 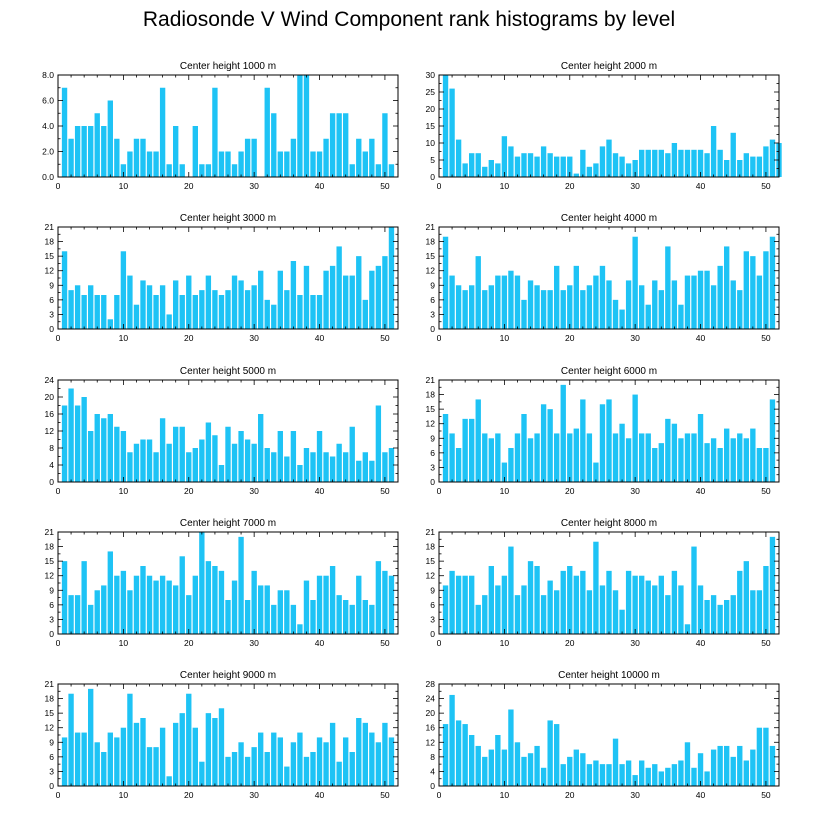 I want to click on panel-title: Center height 3000 m, so click(x=228, y=218).